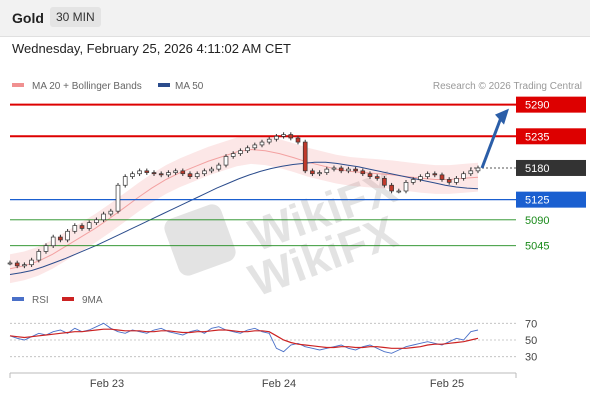 Image resolution: width=590 pixels, height=400 pixels. Describe the element at coordinates (537, 247) in the screenshot. I see `level-label-5045: 5045` at that location.